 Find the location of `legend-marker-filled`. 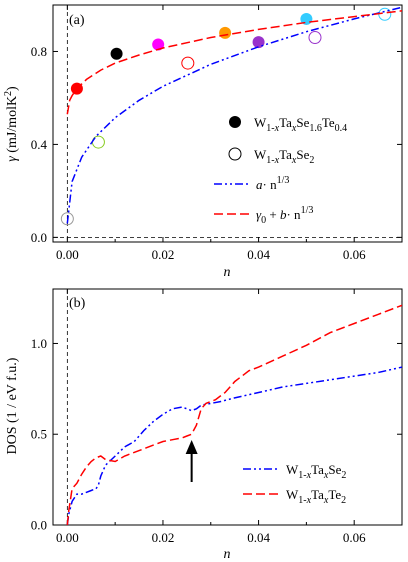

legend-marker-filled is located at coordinates (235, 122).